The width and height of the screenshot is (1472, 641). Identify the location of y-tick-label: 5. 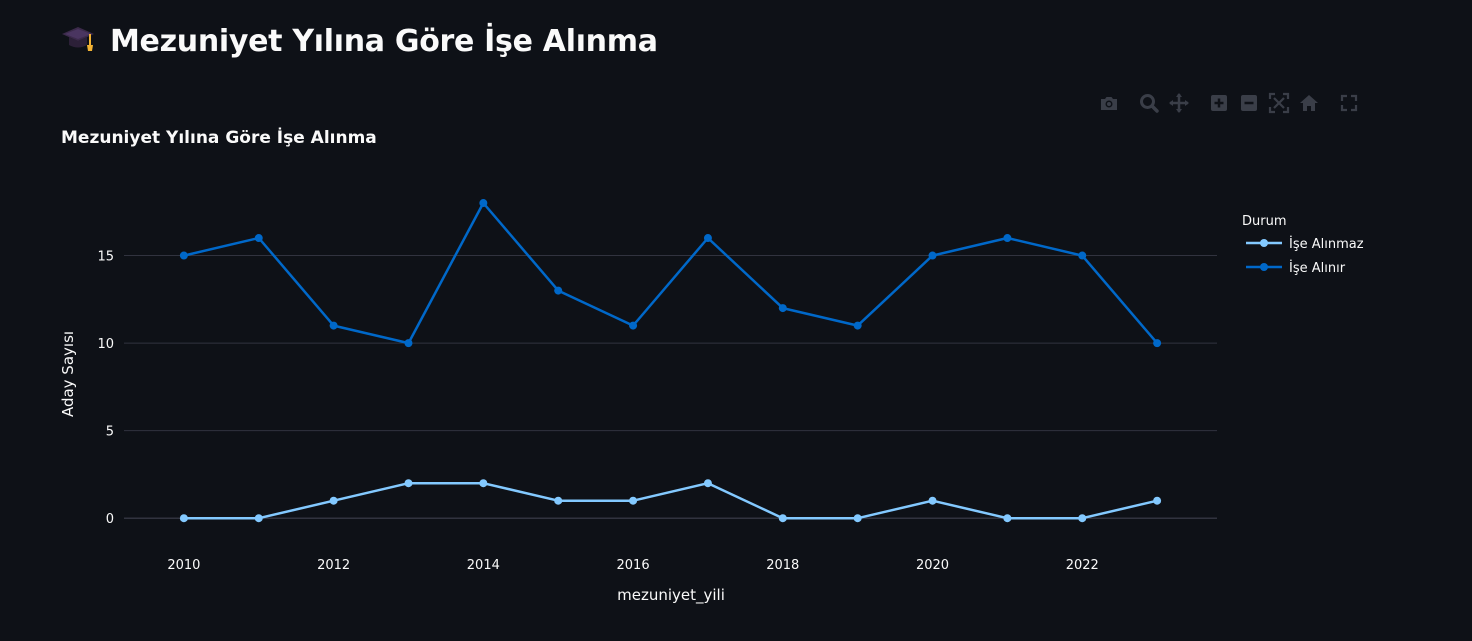
(110, 432).